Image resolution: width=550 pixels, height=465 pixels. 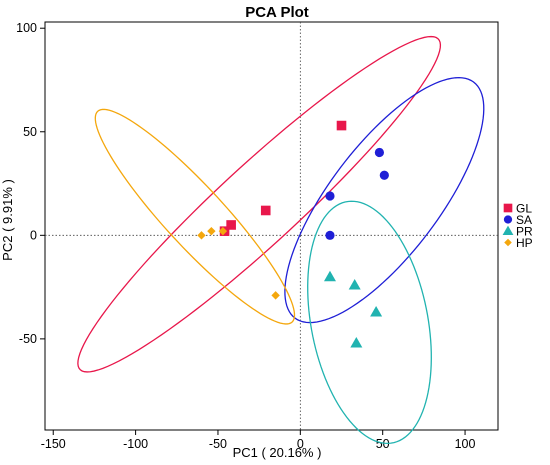 I want to click on legend-marker-gl, so click(x=508, y=208).